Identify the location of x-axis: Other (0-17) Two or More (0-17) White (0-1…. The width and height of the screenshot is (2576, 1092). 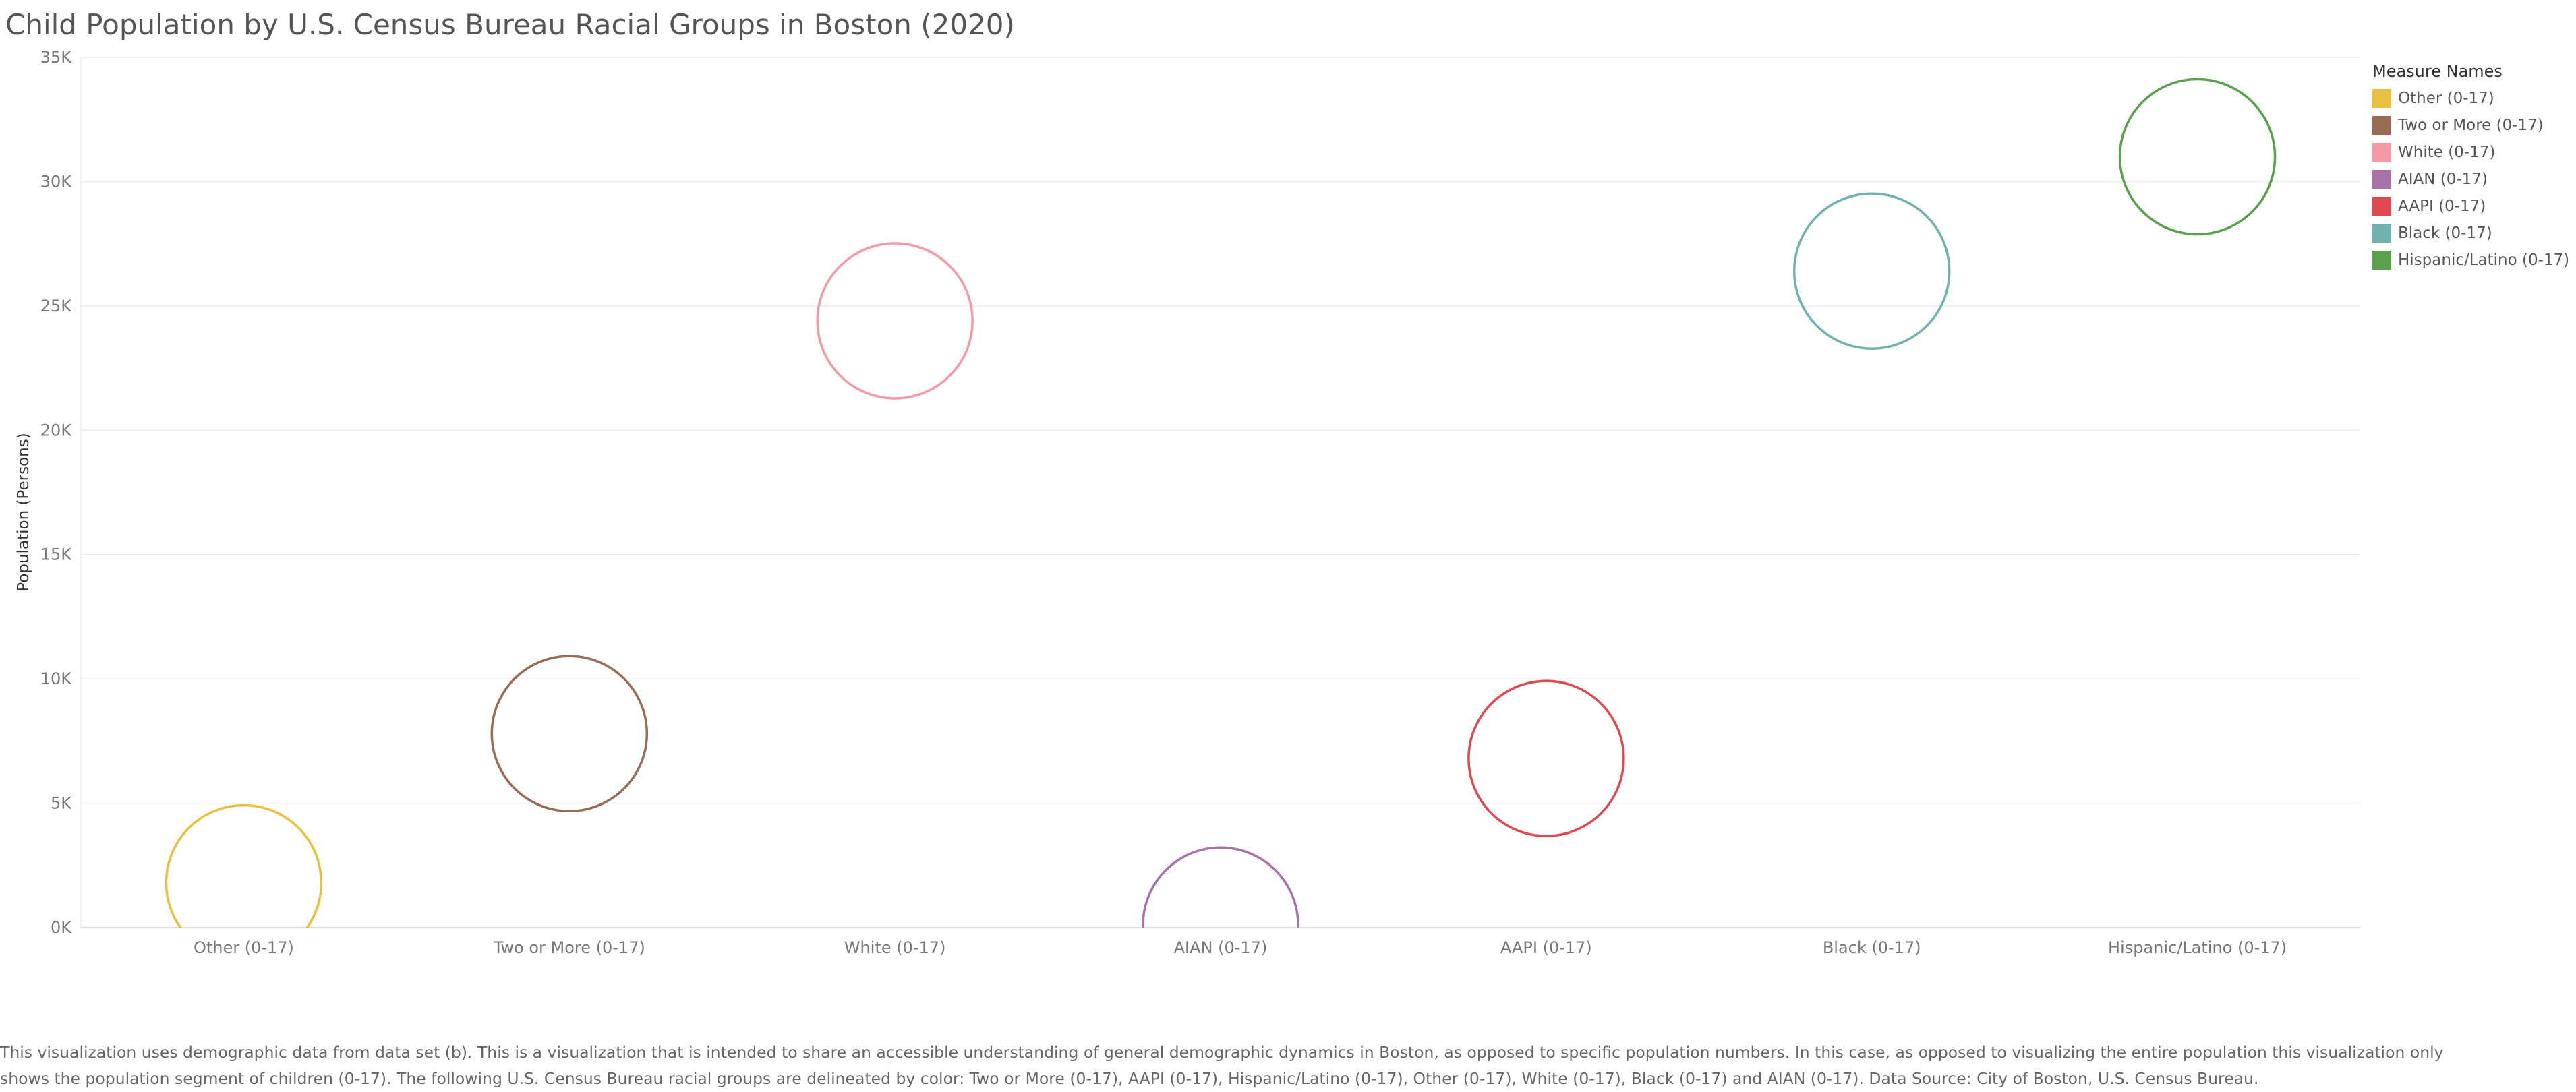
(1241, 947).